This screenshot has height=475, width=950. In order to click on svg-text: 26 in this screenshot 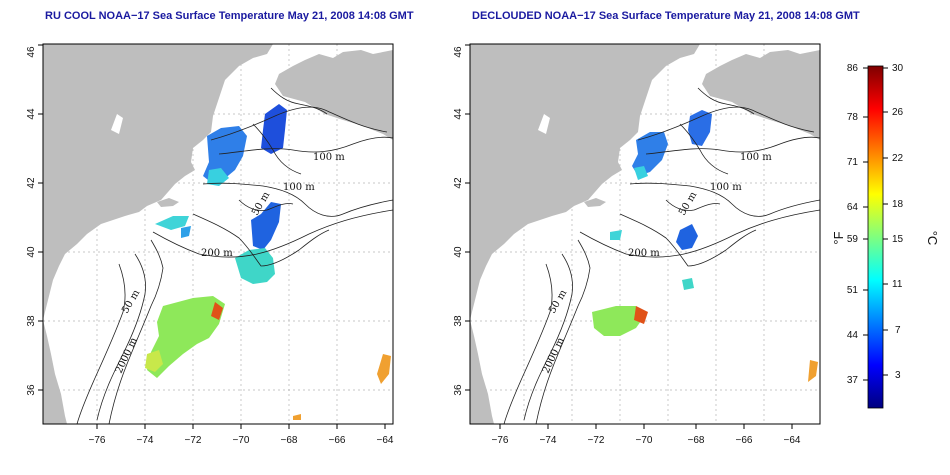, I will do `click(898, 112)`.